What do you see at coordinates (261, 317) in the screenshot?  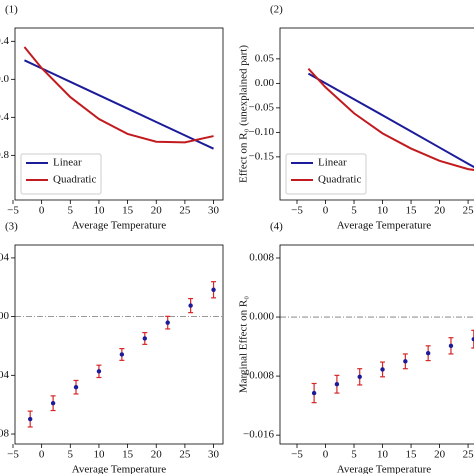 I see `y-tick-label: 0.000` at bounding box center [261, 317].